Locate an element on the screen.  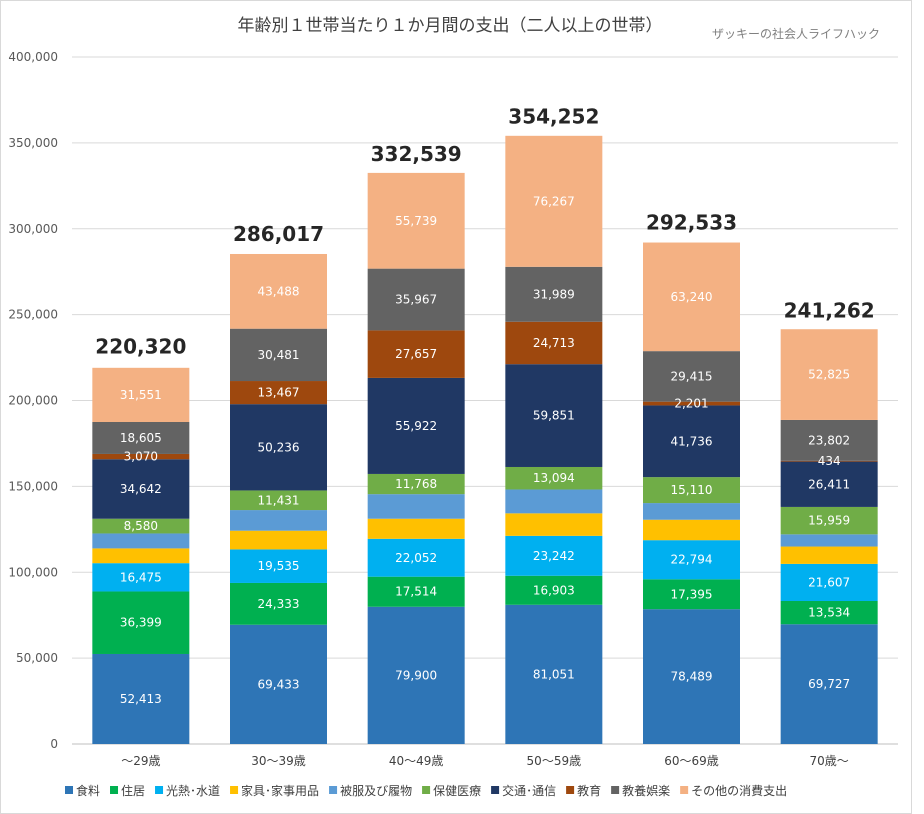
x-tick-label: 50～59歳 is located at coordinates (554, 761).